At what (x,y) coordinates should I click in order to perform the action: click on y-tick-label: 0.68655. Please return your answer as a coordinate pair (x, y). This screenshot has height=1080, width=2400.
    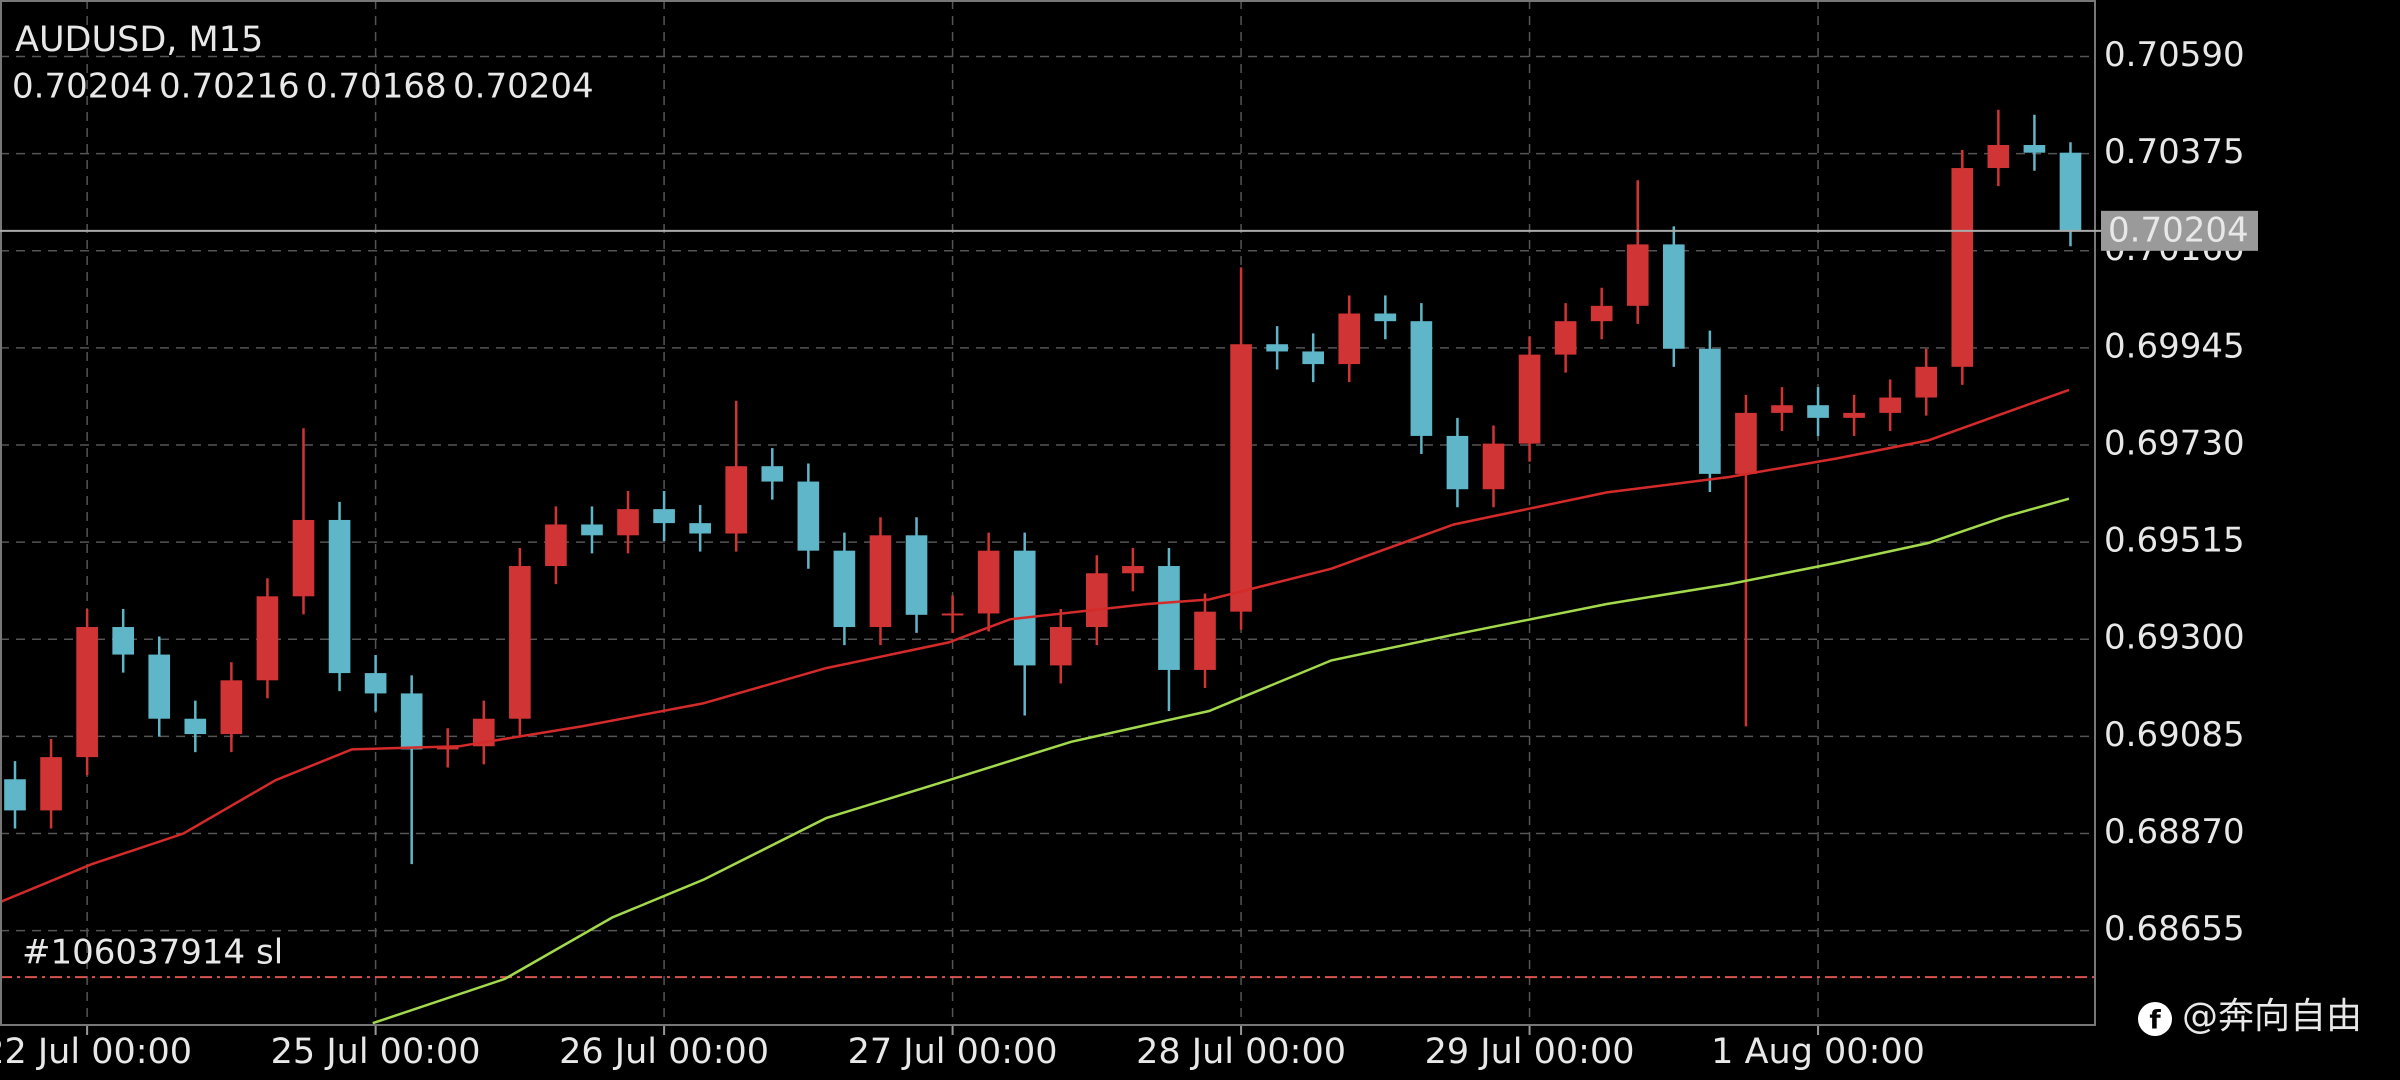
    Looking at the image, I should click on (2174, 929).